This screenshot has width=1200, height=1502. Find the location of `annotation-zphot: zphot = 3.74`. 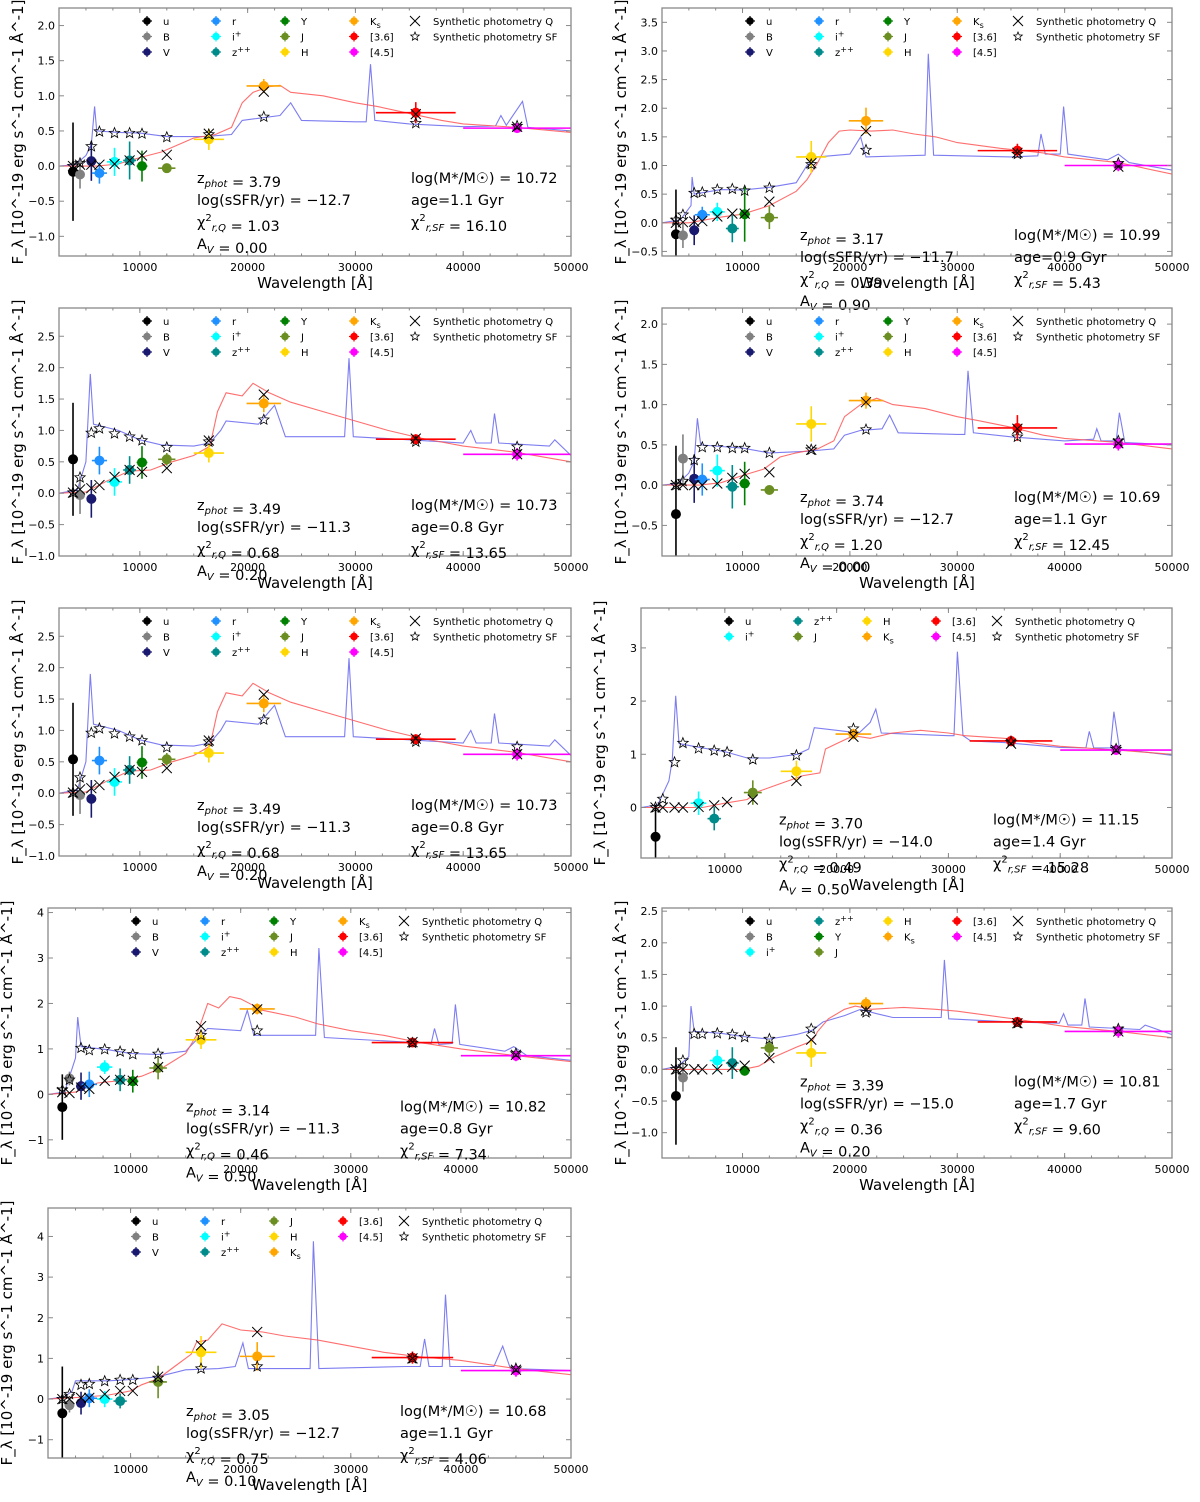

annotation-zphot: zphot = 3.74 is located at coordinates (842, 500).